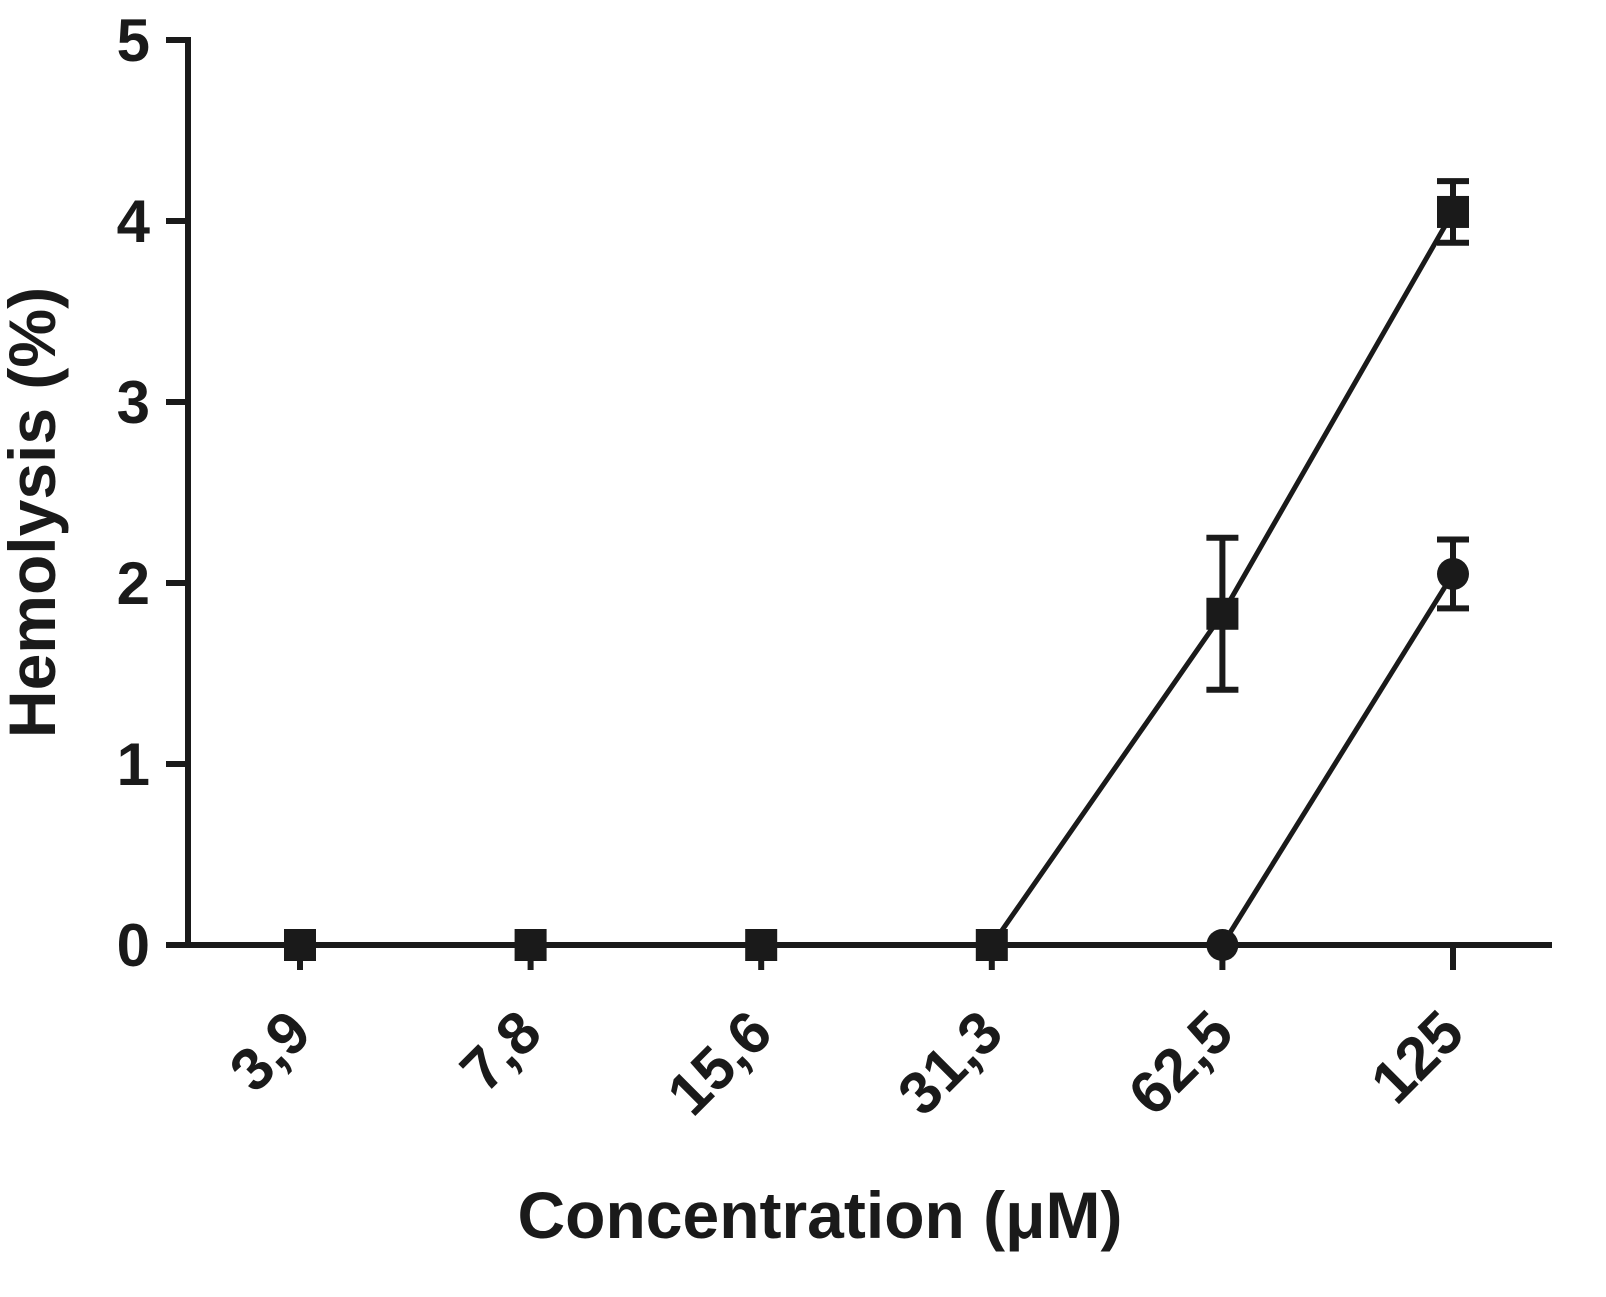  I want to click on y-tick-label: 0, so click(133, 945).